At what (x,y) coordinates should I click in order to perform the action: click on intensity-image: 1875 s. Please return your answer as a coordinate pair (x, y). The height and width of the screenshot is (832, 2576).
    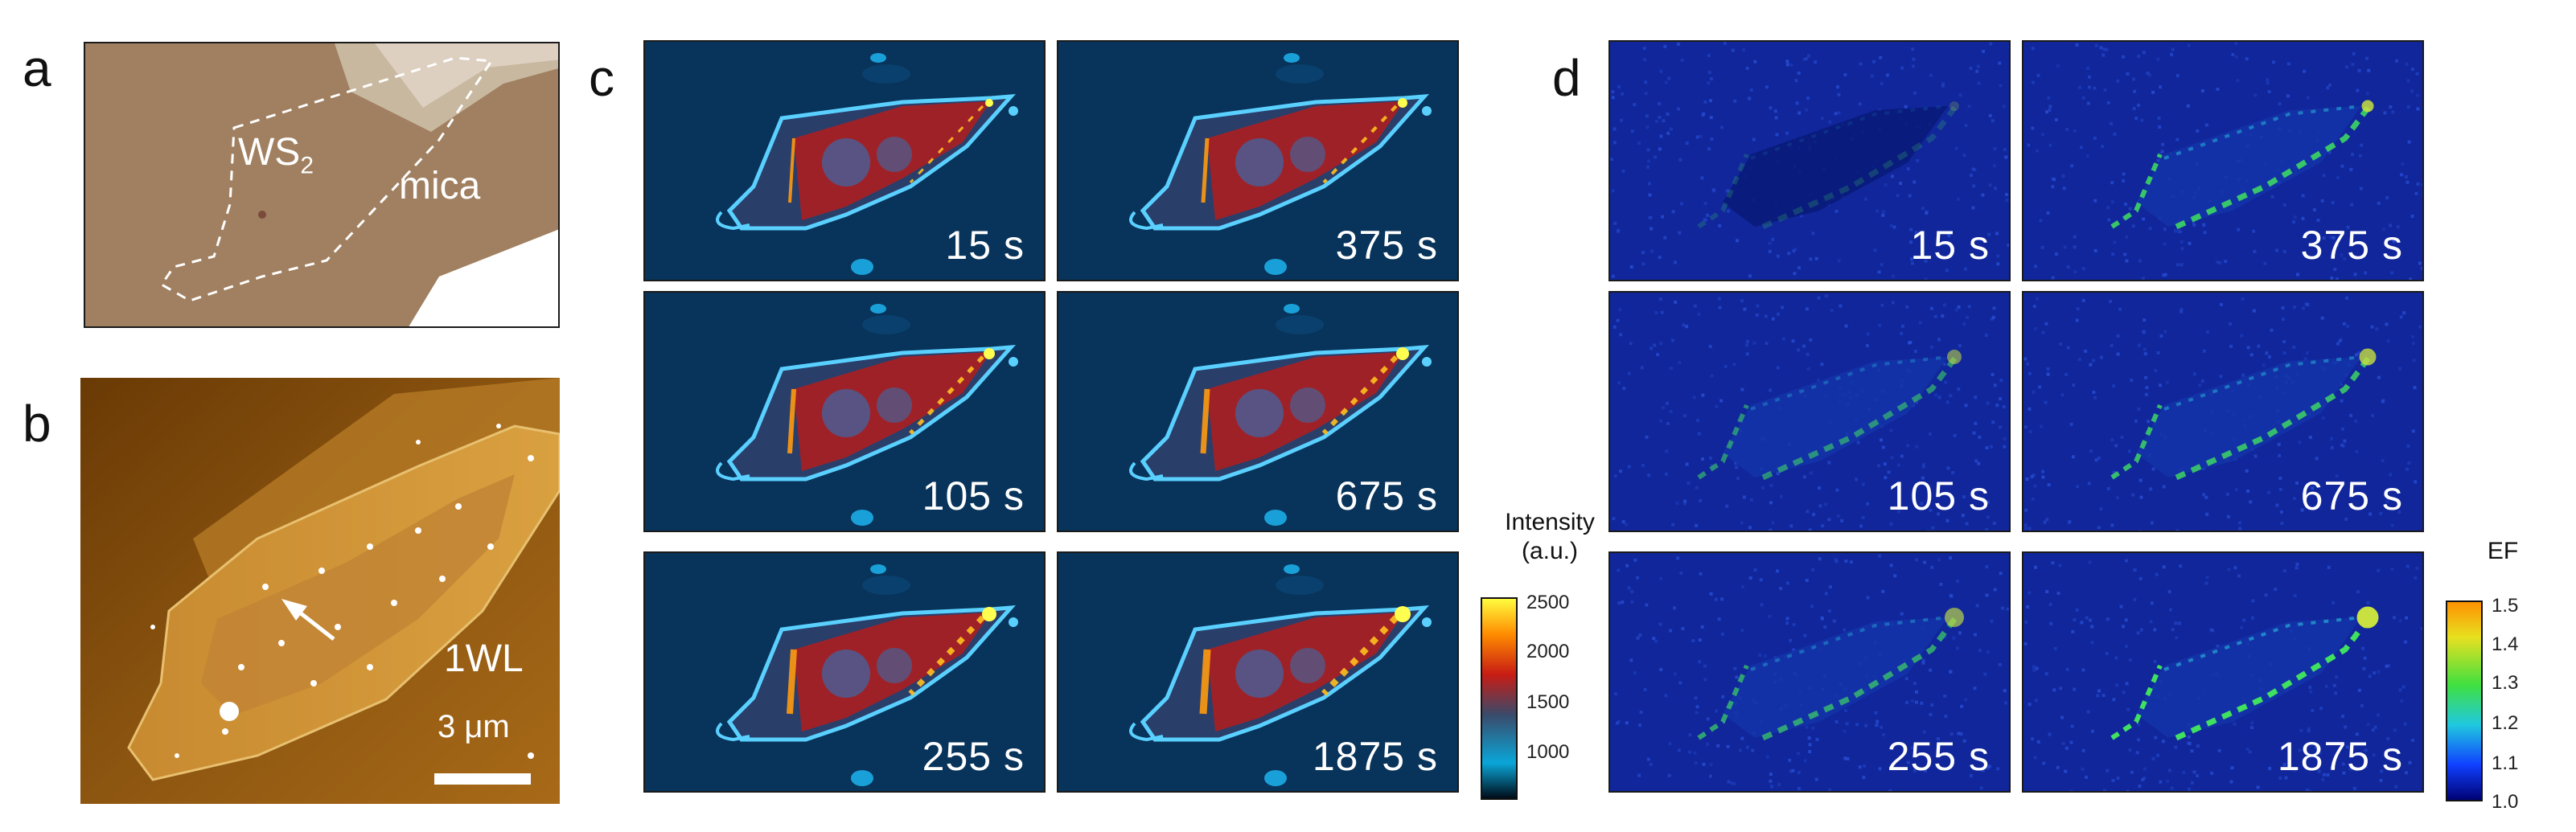
    Looking at the image, I should click on (1258, 672).